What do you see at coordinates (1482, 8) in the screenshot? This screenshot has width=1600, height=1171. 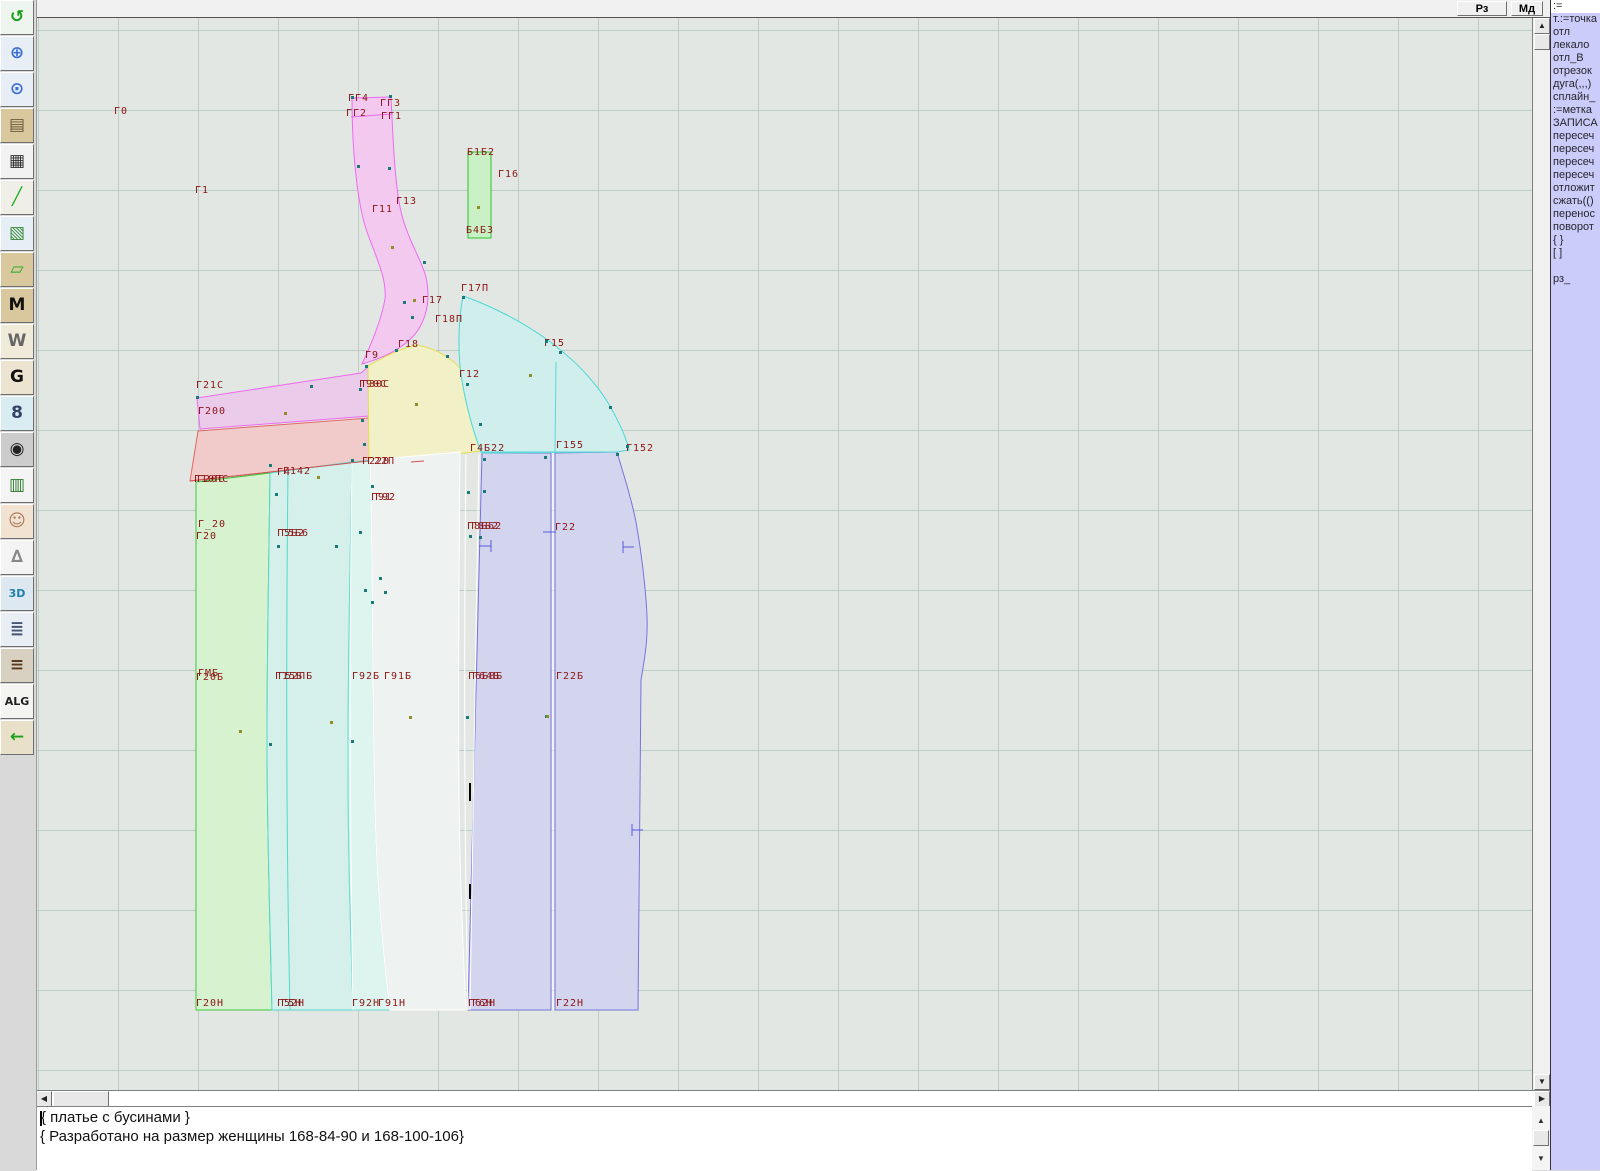 I see `rz-button: Рз` at bounding box center [1482, 8].